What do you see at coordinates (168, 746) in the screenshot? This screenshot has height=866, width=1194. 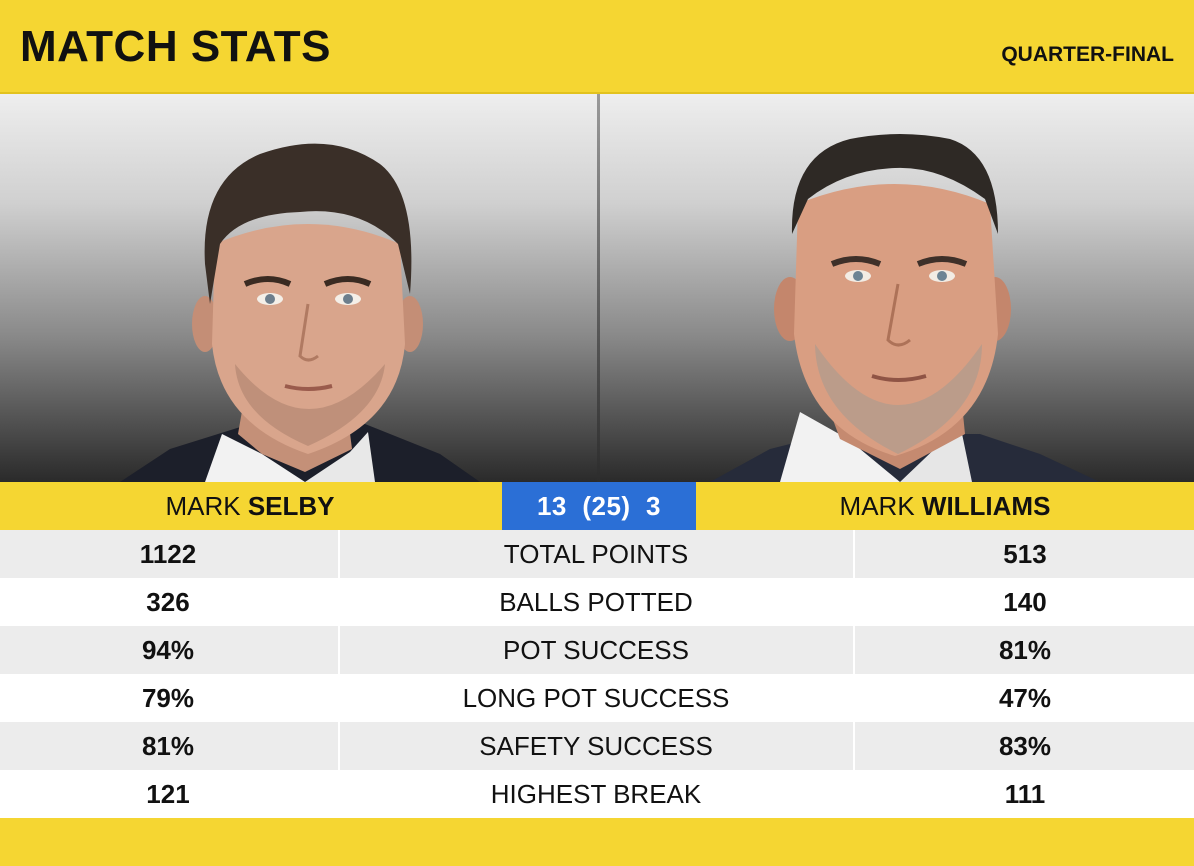 I see `stat-left-value: 81%` at bounding box center [168, 746].